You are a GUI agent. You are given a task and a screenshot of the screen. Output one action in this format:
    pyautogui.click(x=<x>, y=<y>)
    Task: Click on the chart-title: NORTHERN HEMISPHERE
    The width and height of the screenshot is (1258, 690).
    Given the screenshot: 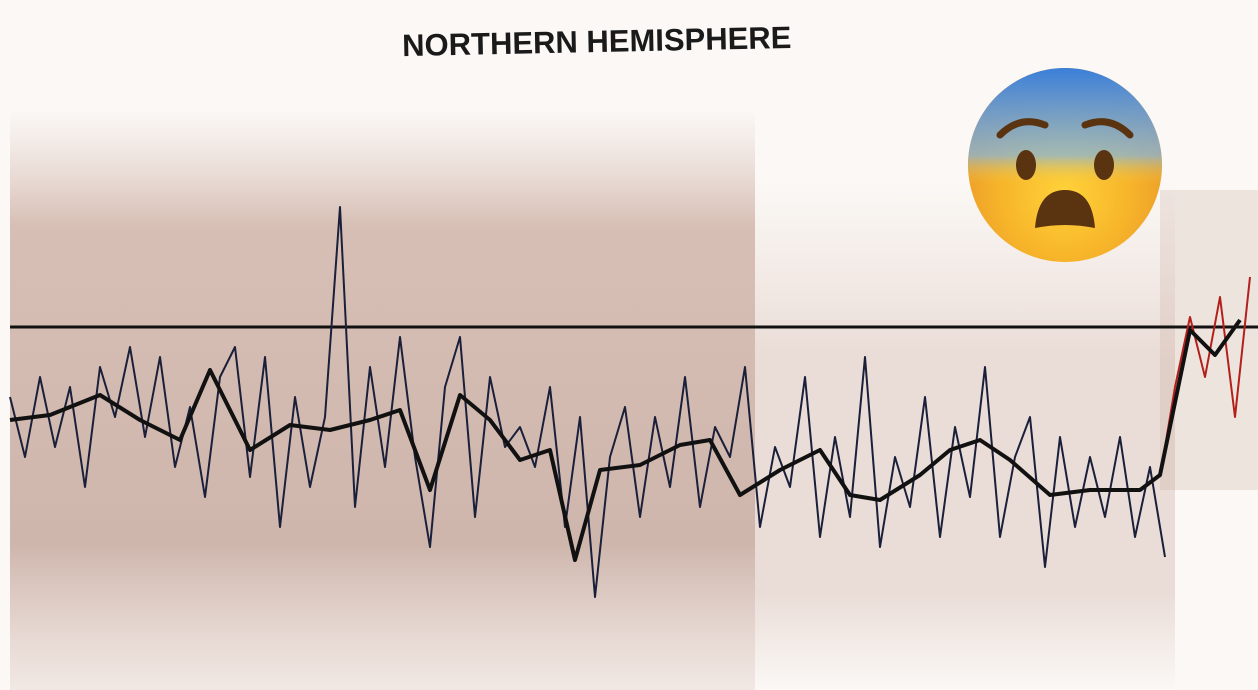 What is the action you would take?
    pyautogui.click(x=597, y=41)
    